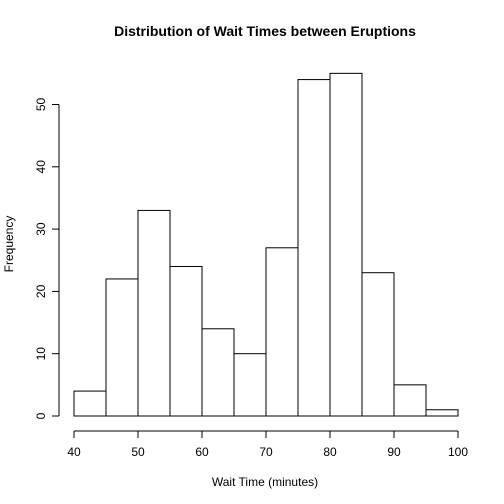 The height and width of the screenshot is (504, 504). What do you see at coordinates (394, 452) in the screenshot?
I see `x-tick-label: 90` at bounding box center [394, 452].